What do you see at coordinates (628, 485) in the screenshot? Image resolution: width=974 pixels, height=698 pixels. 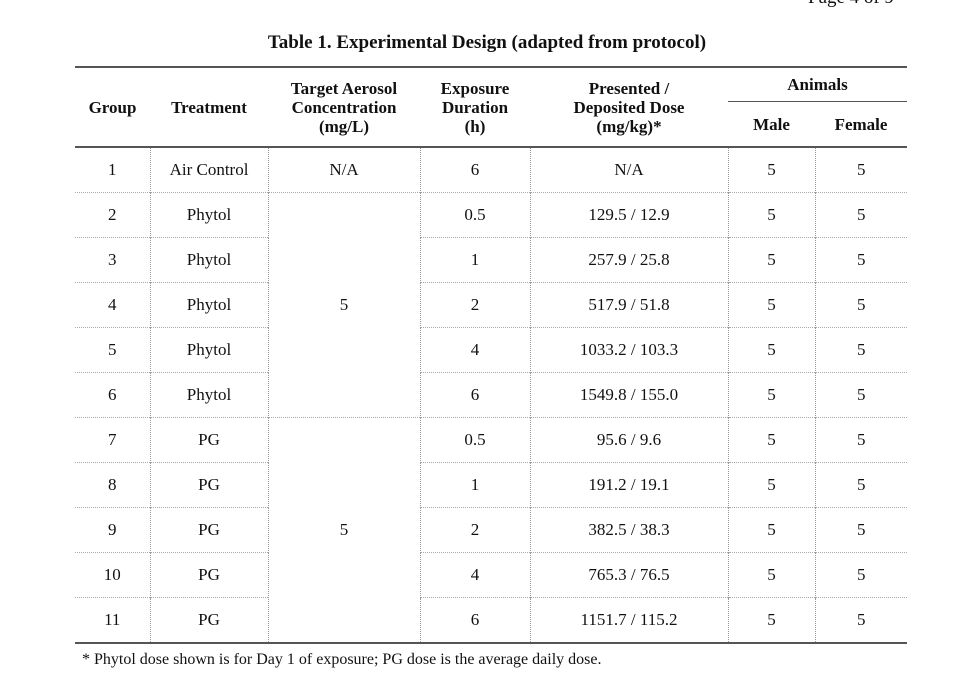 I see `cell-dose: 191.2 / 19.1` at bounding box center [628, 485].